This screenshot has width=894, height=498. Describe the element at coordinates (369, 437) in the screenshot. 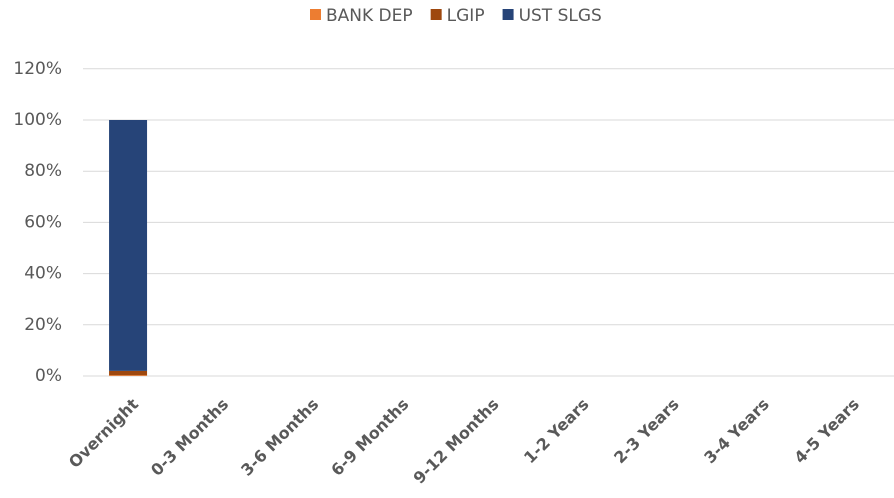

I see `x-tick-label: 6-9 Months` at that location.